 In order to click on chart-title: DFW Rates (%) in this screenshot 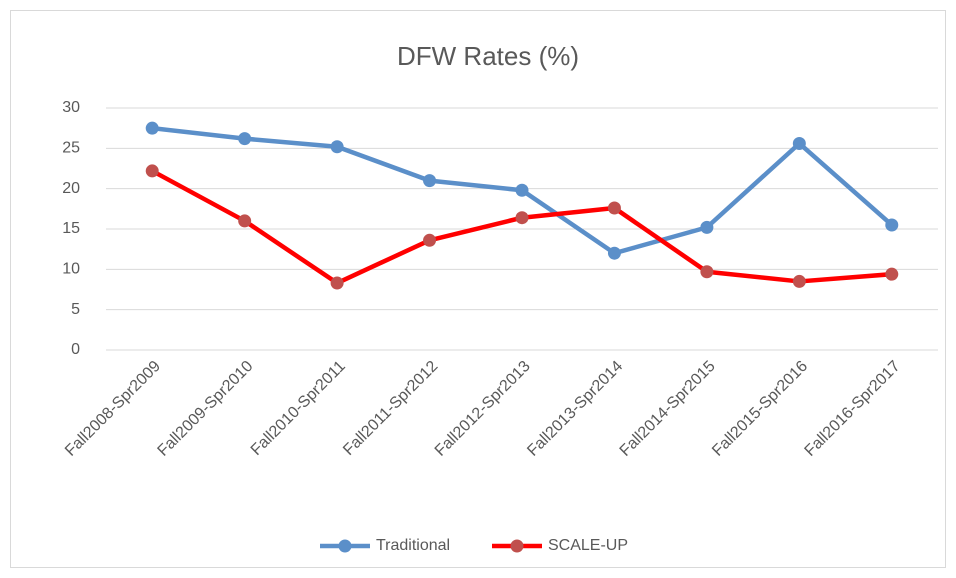, I will do `click(488, 56)`.